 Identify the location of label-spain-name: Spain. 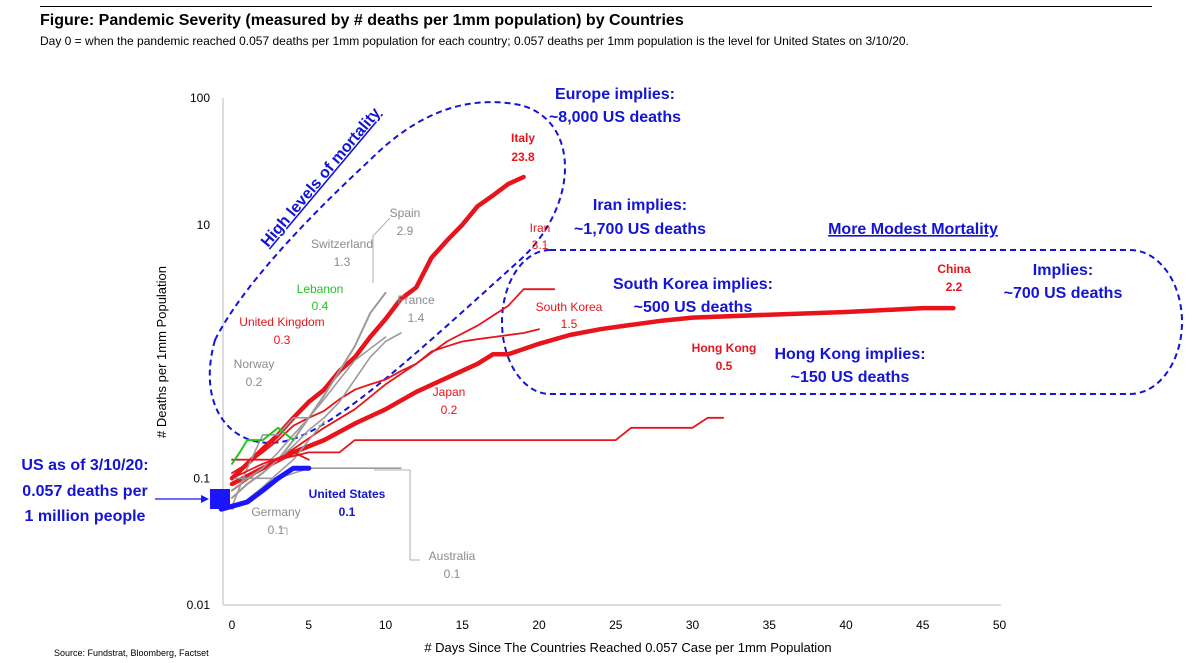
(405, 213).